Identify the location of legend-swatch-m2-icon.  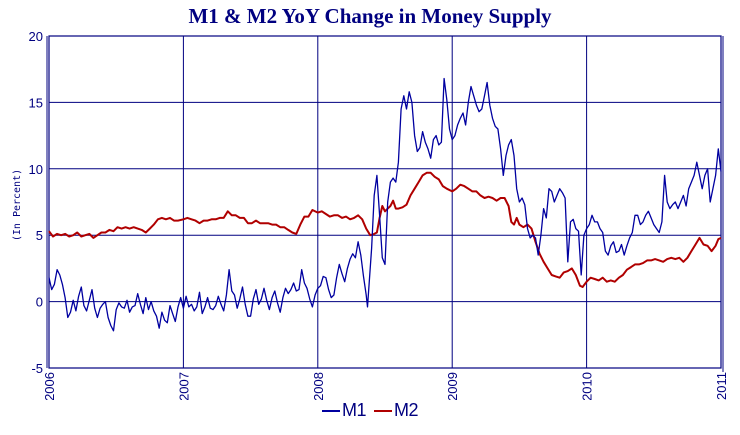
(383, 410).